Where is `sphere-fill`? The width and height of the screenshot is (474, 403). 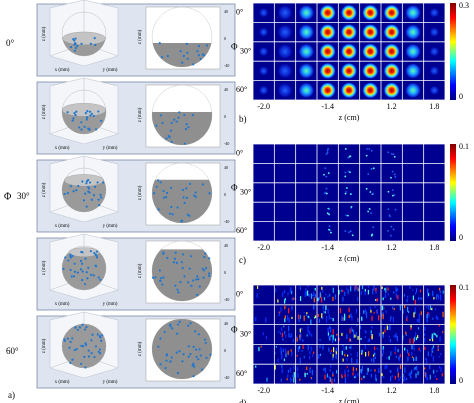
sphere-fill is located at coordinates (182, 201).